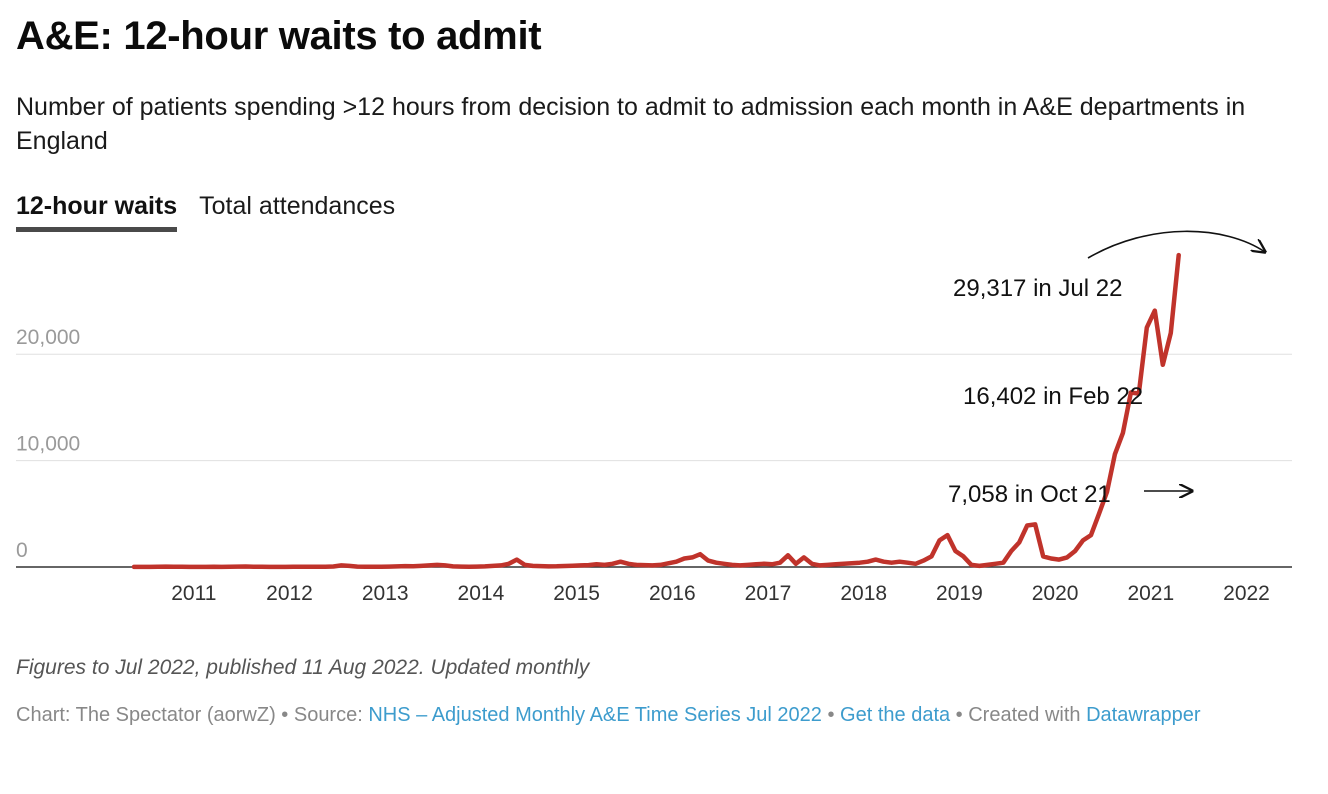 This screenshot has width=1328, height=794. Describe the element at coordinates (672, 593) in the screenshot. I see `x-tick-label: 2016` at that location.